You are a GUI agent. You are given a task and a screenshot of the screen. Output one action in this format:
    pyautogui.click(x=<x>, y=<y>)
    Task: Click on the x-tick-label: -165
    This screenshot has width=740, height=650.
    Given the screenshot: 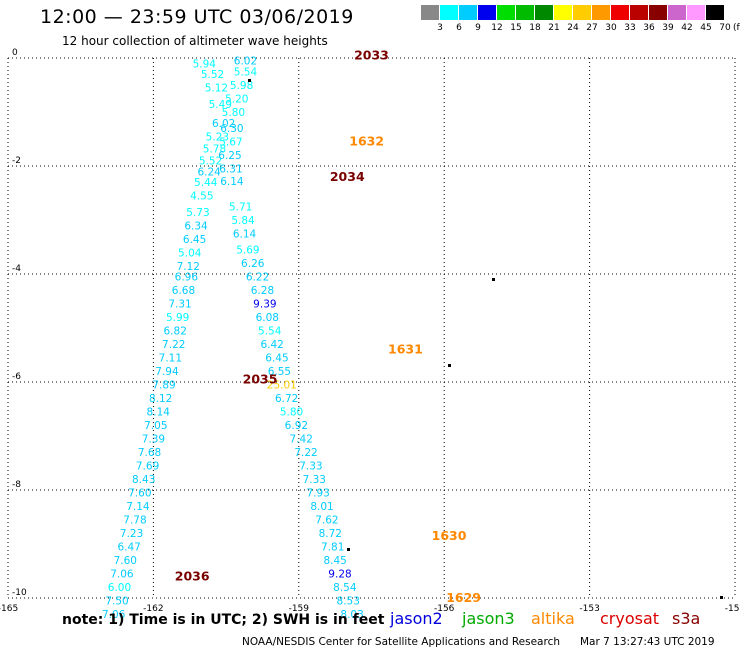 What is the action you would take?
    pyautogui.click(x=9, y=609)
    